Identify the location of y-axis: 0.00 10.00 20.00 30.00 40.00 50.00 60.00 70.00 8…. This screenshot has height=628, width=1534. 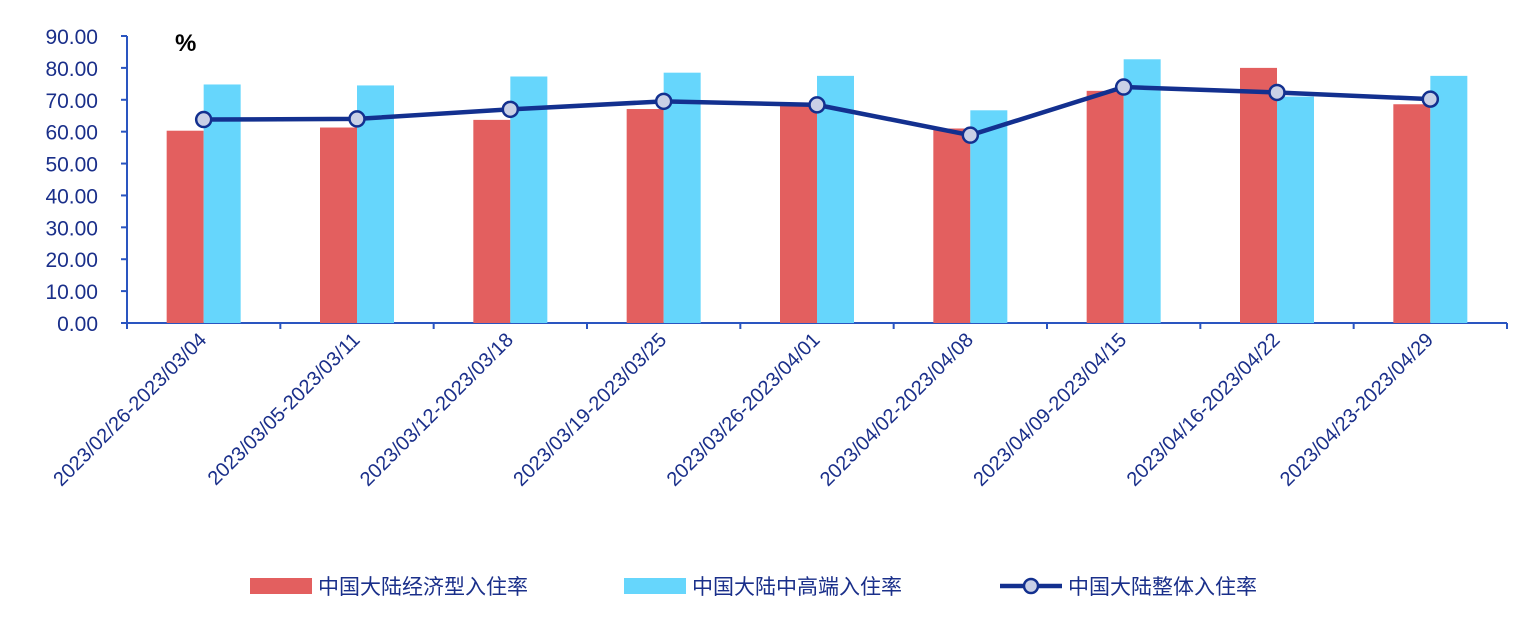
(86, 181).